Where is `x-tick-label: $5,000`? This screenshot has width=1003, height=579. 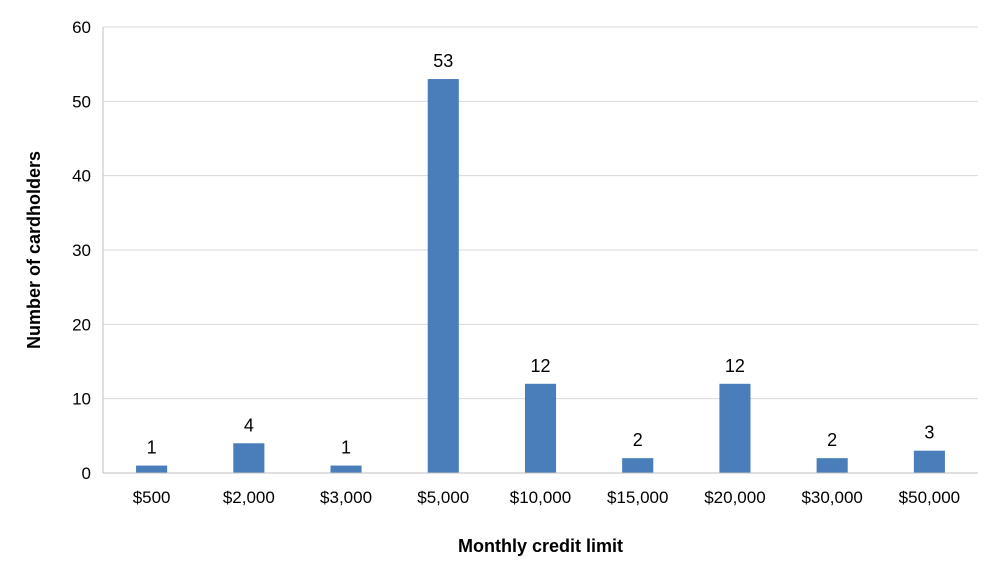 x-tick-label: $5,000 is located at coordinates (443, 497).